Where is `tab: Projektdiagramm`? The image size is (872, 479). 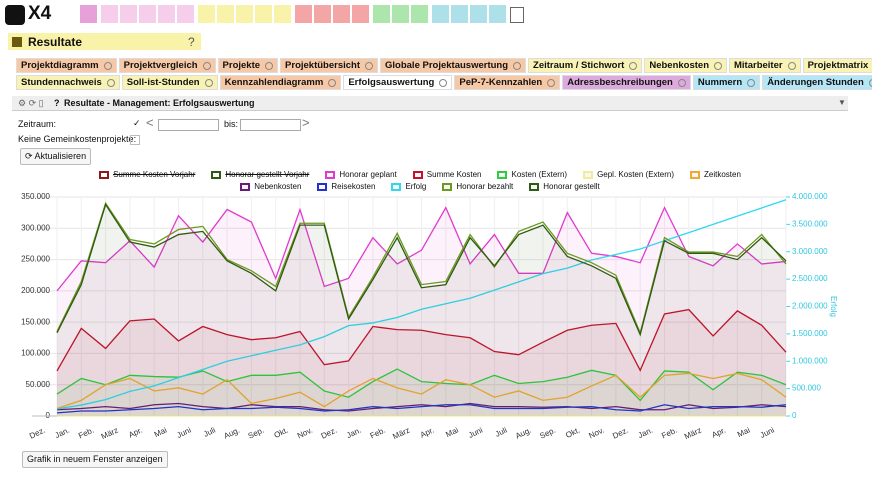 tab: Projektdiagramm is located at coordinates (66, 65).